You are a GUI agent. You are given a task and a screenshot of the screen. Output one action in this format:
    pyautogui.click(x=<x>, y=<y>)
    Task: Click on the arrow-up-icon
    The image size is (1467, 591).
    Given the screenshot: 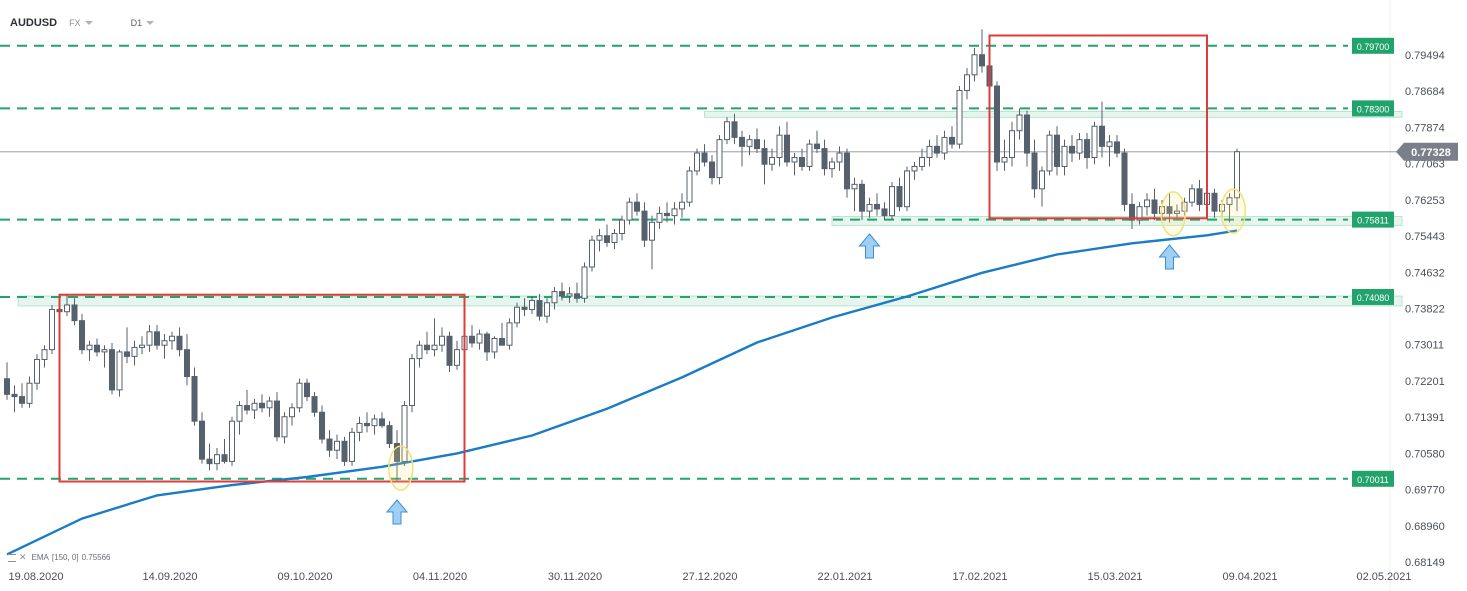 What is the action you would take?
    pyautogui.click(x=869, y=246)
    